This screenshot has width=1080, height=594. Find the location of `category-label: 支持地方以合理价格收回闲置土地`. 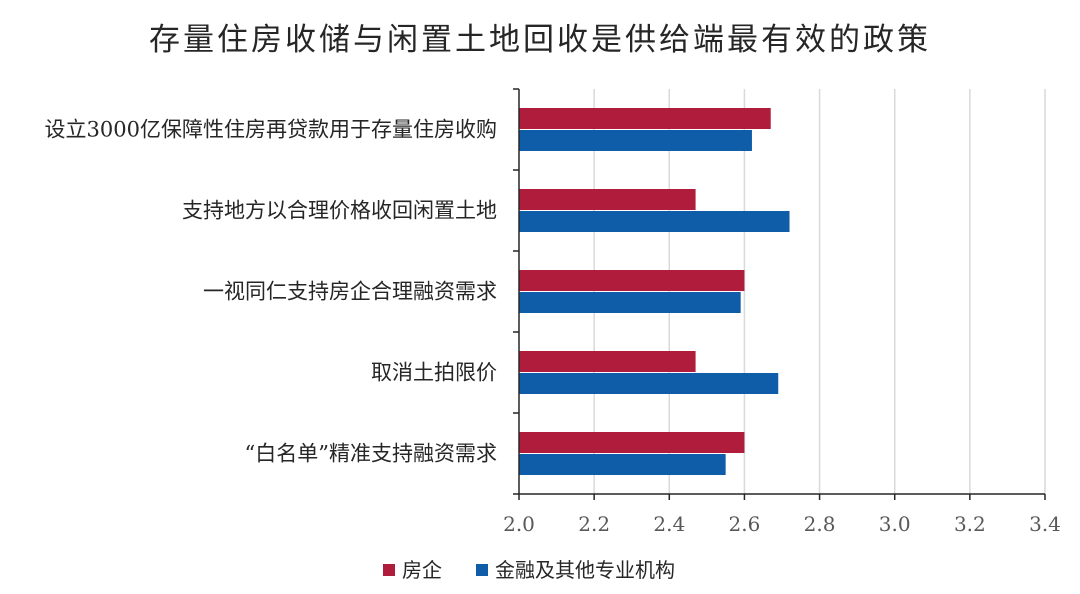

category-label: 支持地方以合理价格收回闲置土地 is located at coordinates (339, 211).